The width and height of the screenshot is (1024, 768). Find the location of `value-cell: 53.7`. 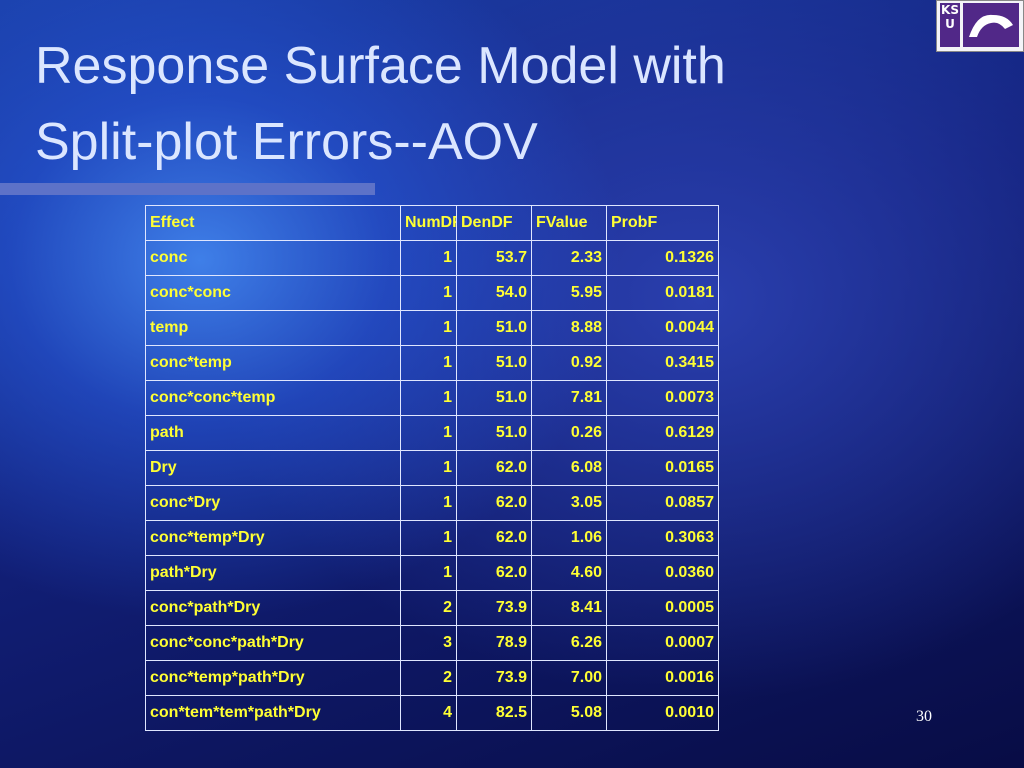

value-cell: 53.7 is located at coordinates (494, 258).